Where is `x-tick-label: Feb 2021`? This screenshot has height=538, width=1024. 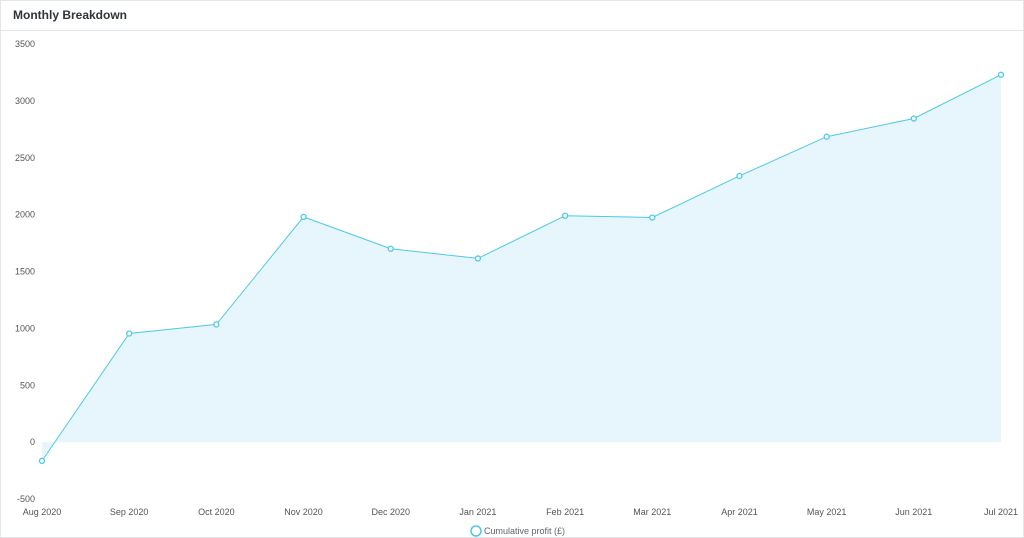 x-tick-label: Feb 2021 is located at coordinates (565, 512).